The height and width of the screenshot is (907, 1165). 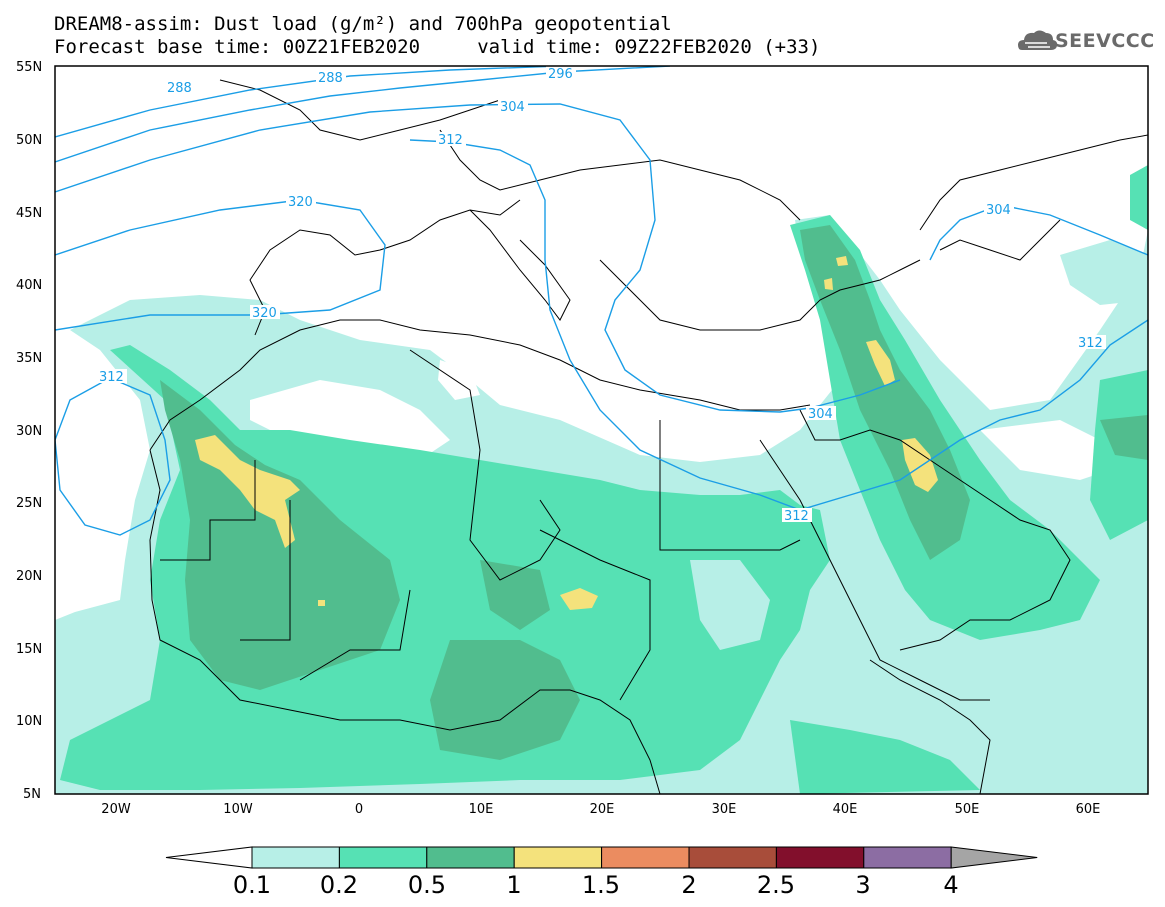 What do you see at coordinates (252, 885) in the screenshot?
I see `colorbar-label: 0.1` at bounding box center [252, 885].